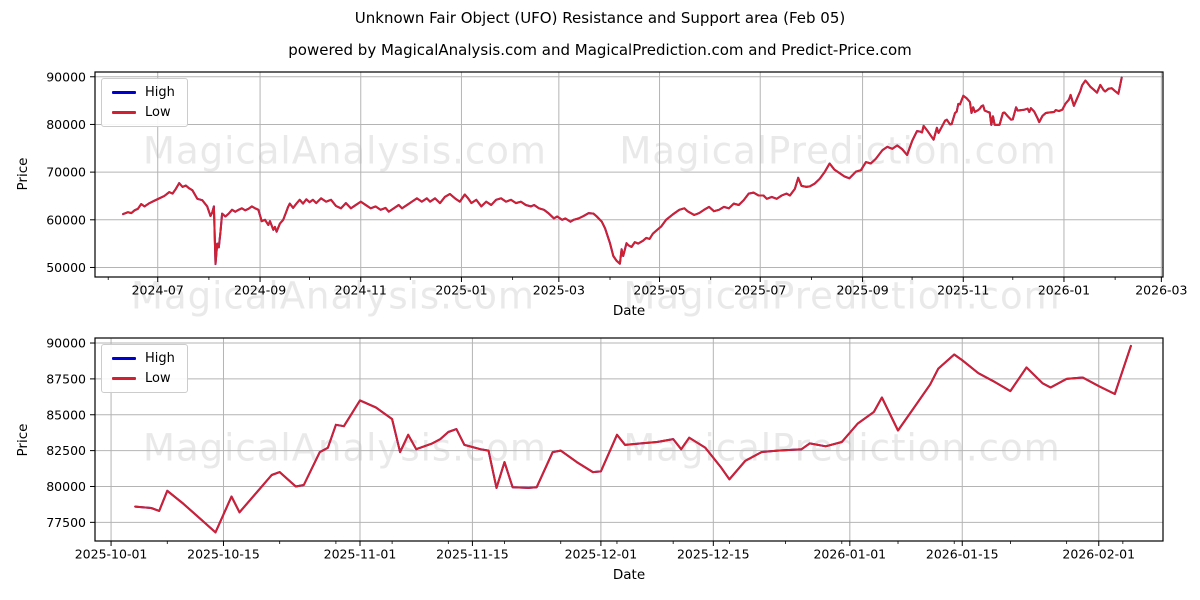 The width and height of the screenshot is (1200, 600). I want to click on svg-text: 2024-07, so click(158, 290).